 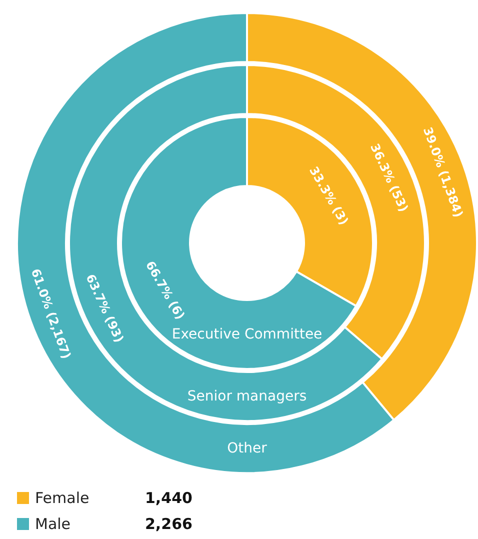 What do you see at coordinates (247, 396) in the screenshot?
I see `slice-label: Senior managers` at bounding box center [247, 396].